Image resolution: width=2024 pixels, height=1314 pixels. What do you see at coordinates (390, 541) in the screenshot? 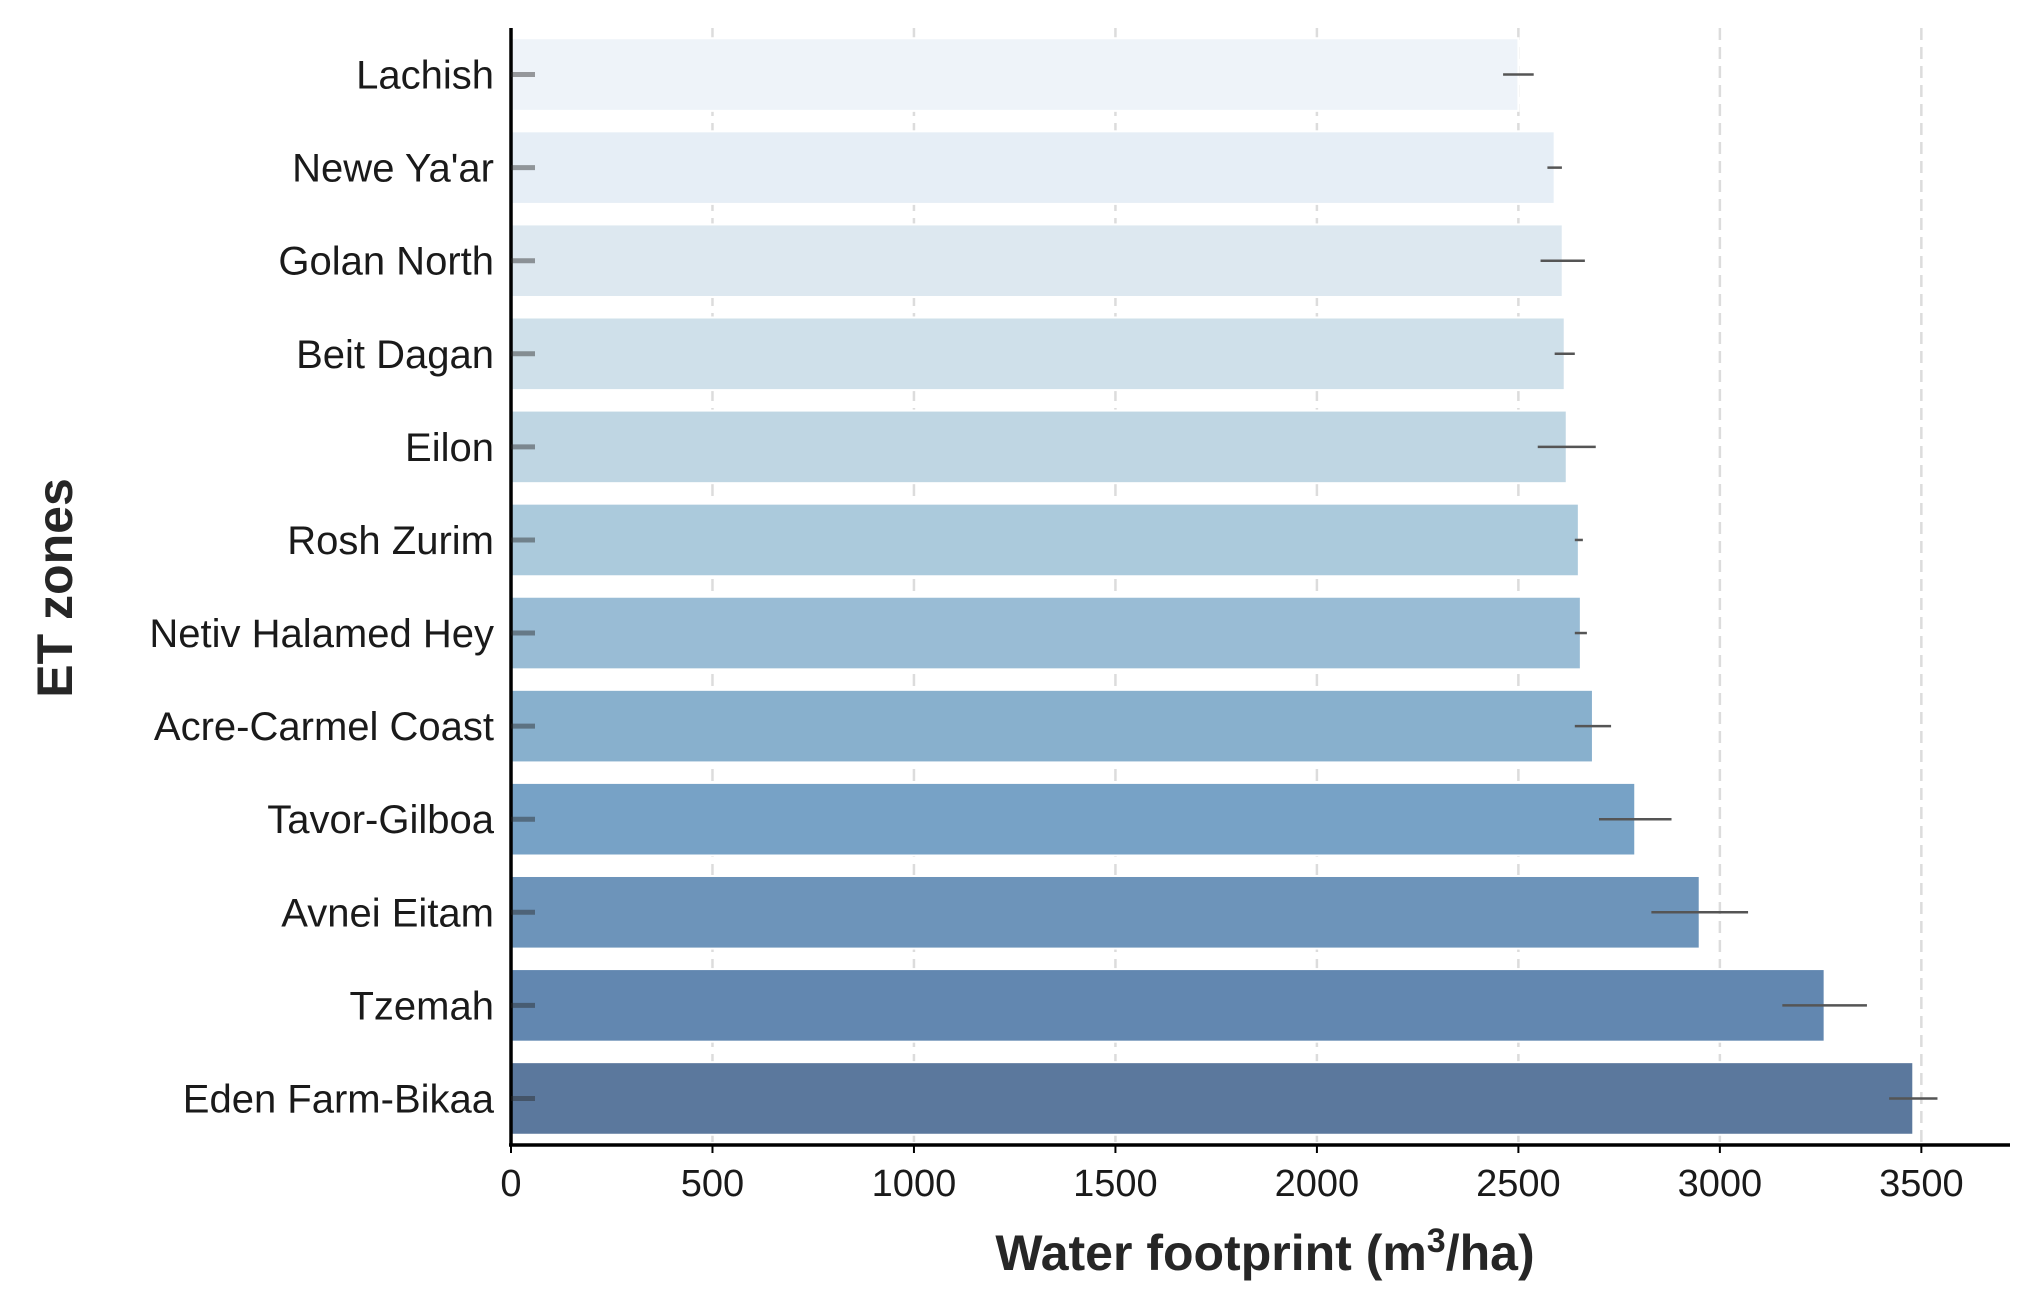
I see `category-label-5: Rosh Zurim` at bounding box center [390, 541].